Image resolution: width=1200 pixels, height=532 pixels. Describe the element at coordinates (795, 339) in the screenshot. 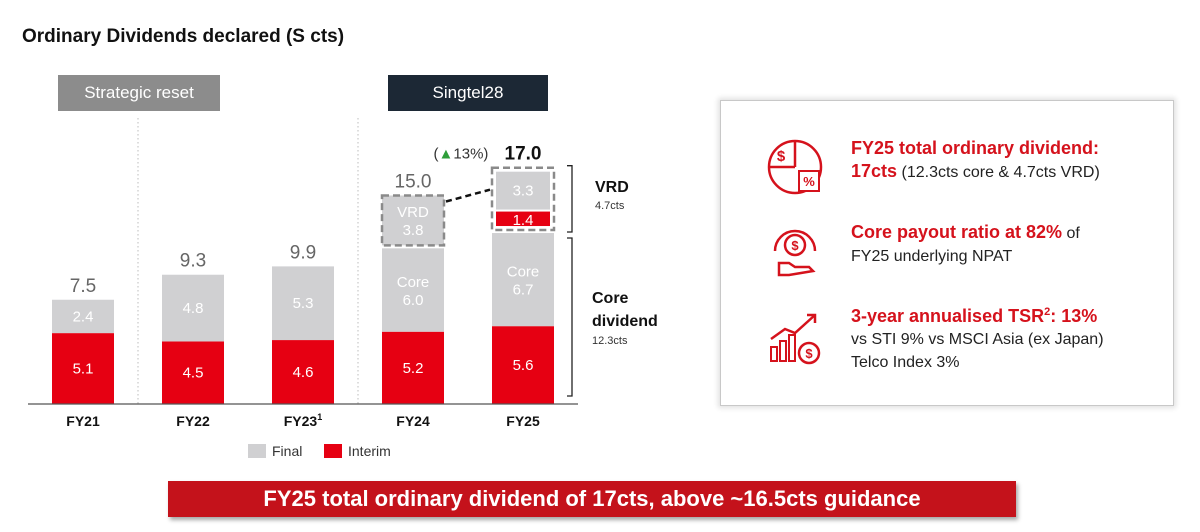

I see `growth-chart-icon: $` at that location.